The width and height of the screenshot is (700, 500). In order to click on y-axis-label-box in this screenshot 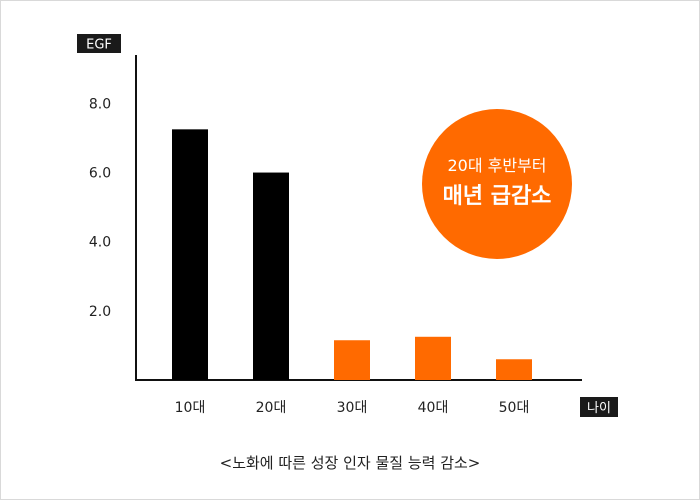, I will do `click(99, 43)`.